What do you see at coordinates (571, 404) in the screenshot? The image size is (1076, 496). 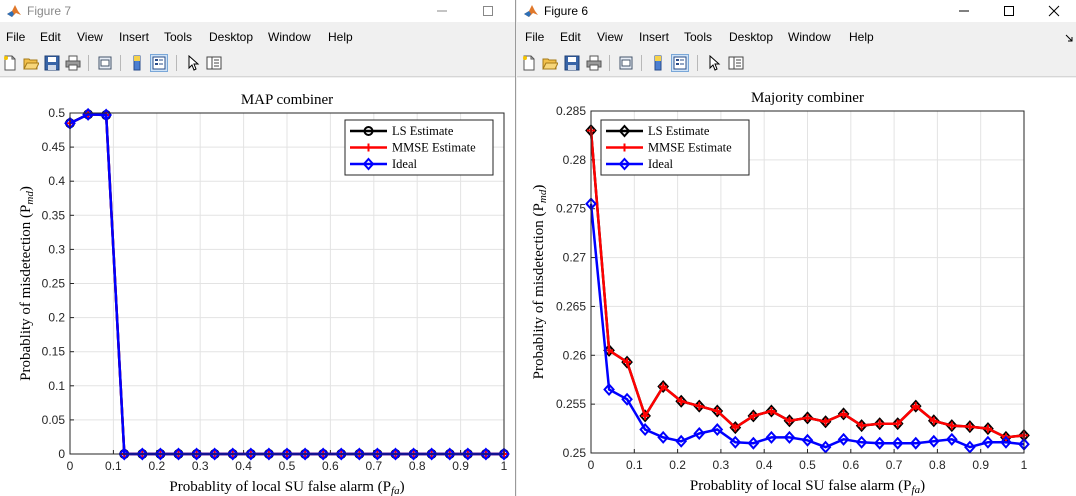 I see `y-tick-label: 0.255` at bounding box center [571, 404].